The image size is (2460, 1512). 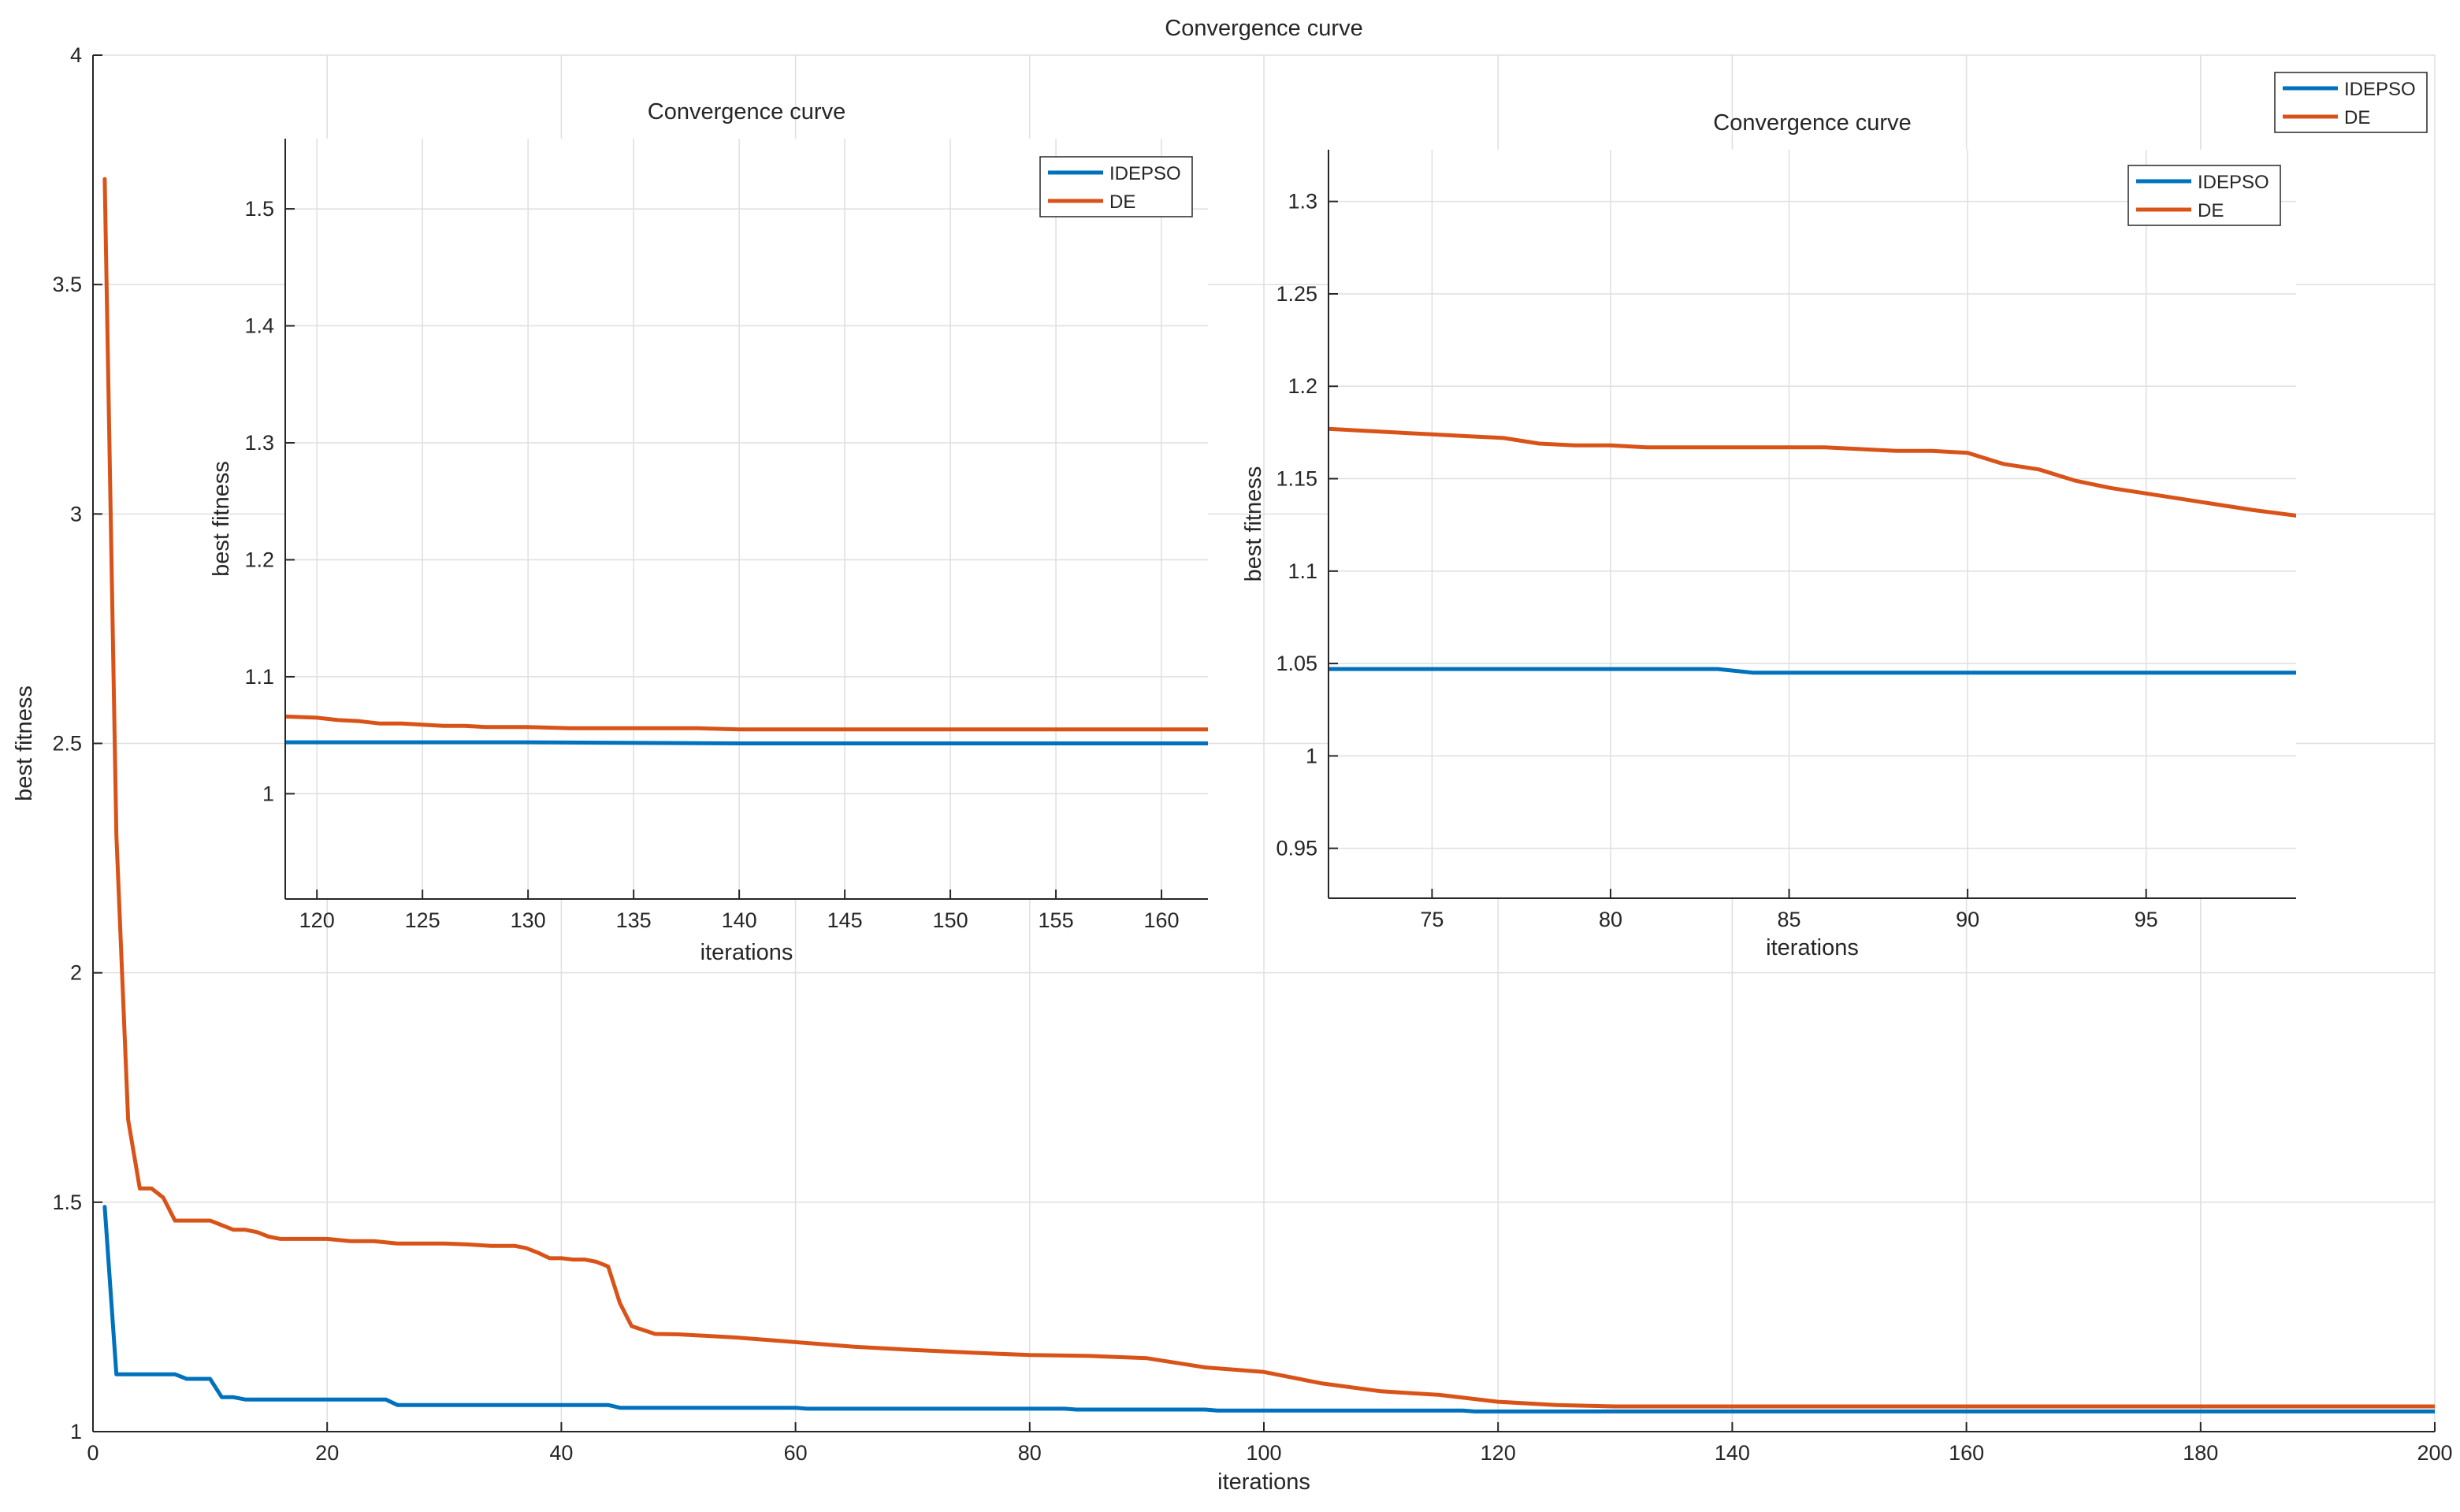 What do you see at coordinates (1432, 919) in the screenshot?
I see `x-tick-label: 75` at bounding box center [1432, 919].